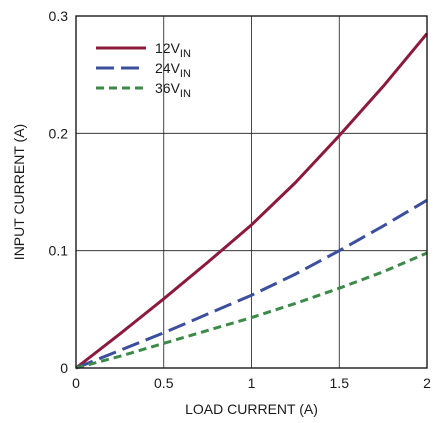  Describe the element at coordinates (64, 368) in the screenshot. I see `y-tick-label: 0` at that location.